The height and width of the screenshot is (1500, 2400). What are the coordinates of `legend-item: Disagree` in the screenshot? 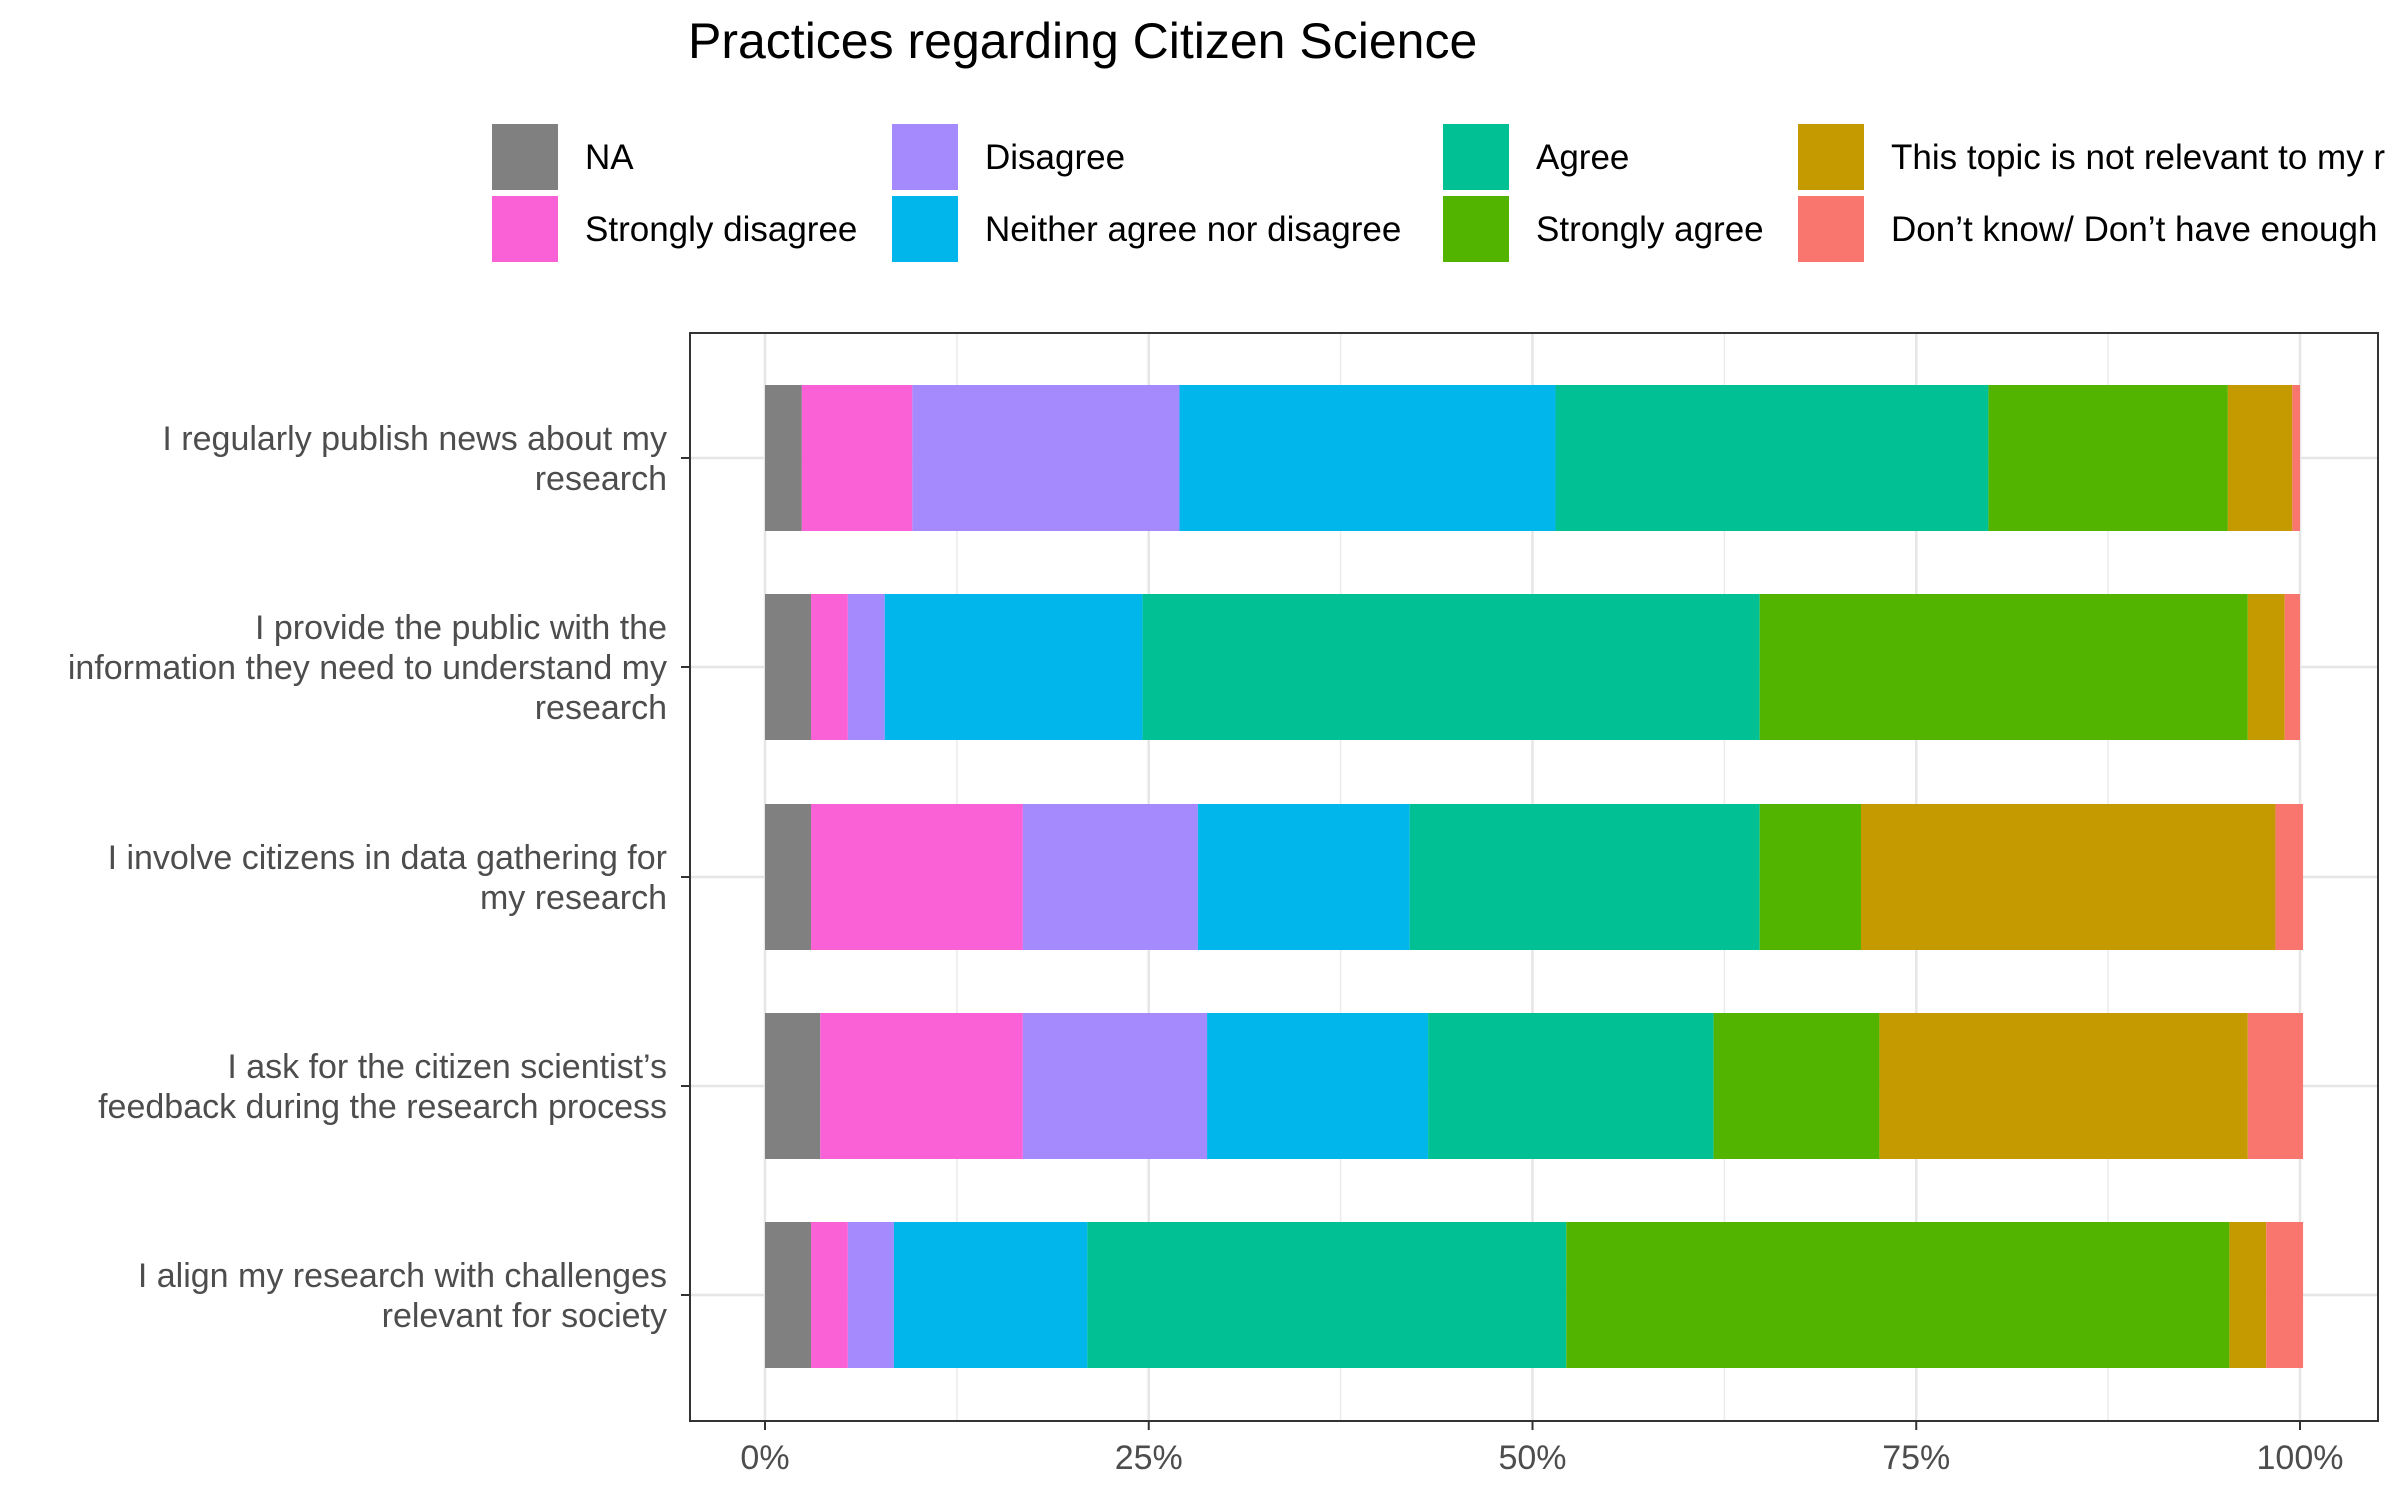 It's located at (1008, 157).